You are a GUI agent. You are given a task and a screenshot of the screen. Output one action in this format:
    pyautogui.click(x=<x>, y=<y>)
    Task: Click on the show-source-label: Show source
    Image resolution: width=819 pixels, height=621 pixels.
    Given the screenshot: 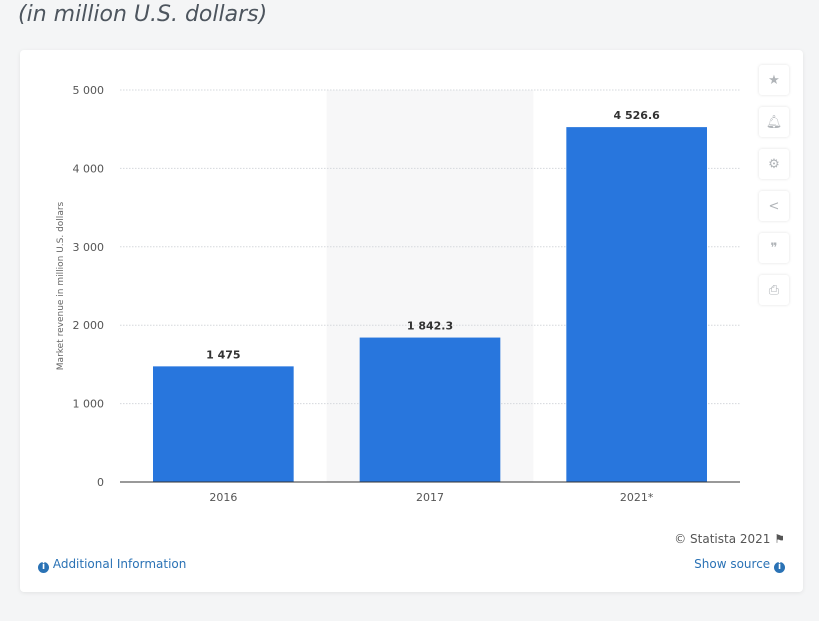 What is the action you would take?
    pyautogui.click(x=732, y=564)
    